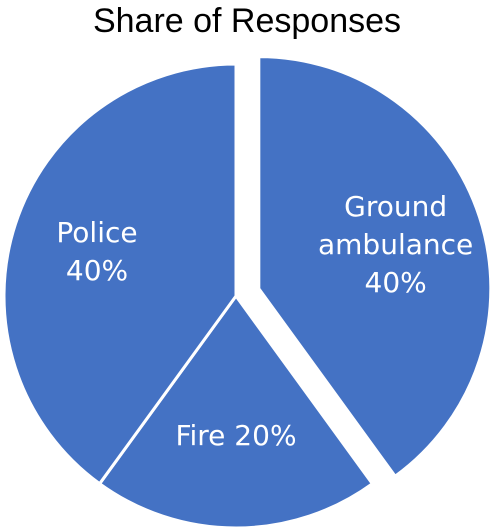 The width and height of the screenshot is (494, 529). What do you see at coordinates (395, 206) in the screenshot?
I see `slice-label-line: Ground` at bounding box center [395, 206].